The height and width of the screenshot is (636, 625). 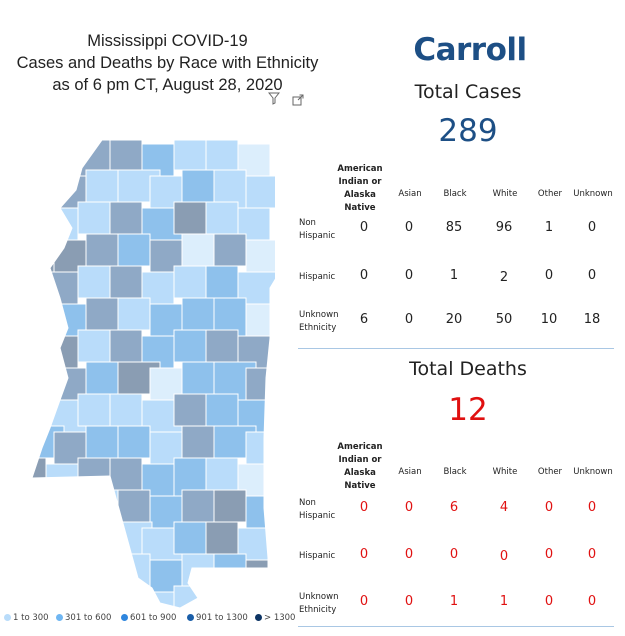 I want to click on title-line-3: as of 6 pm CT, August 28, 2020, so click(x=167, y=85).